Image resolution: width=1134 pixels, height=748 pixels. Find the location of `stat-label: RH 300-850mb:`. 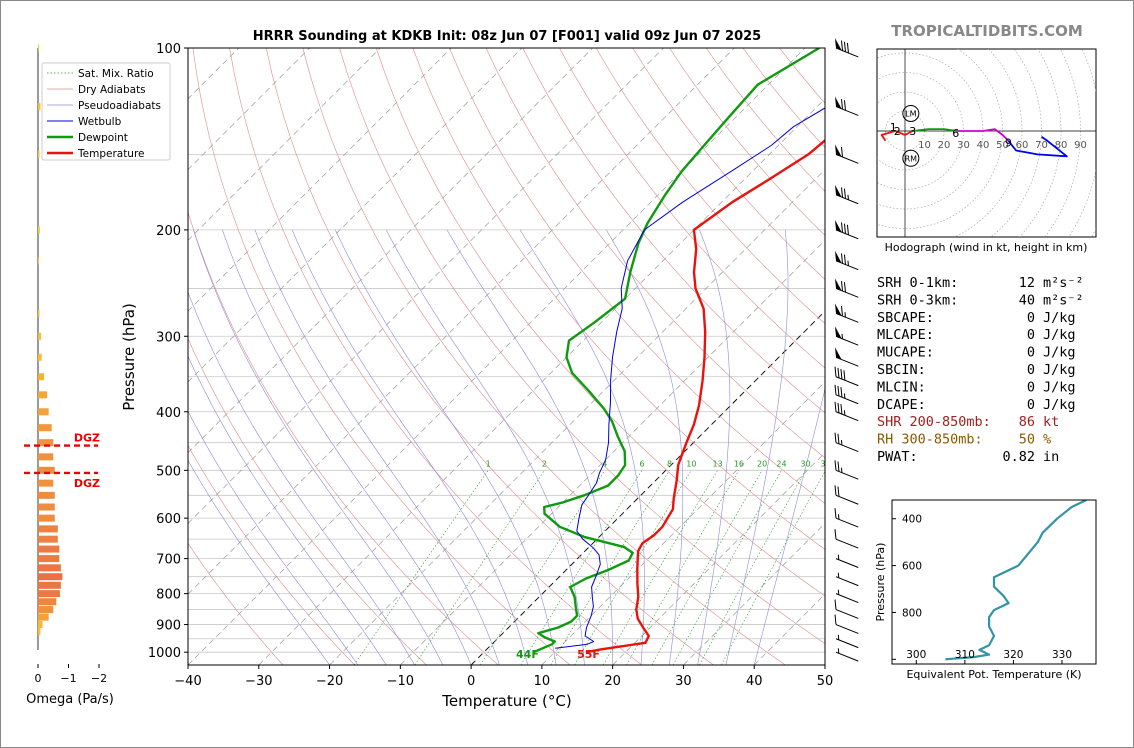

stat-label: RH 300-850mb: is located at coordinates (930, 440).